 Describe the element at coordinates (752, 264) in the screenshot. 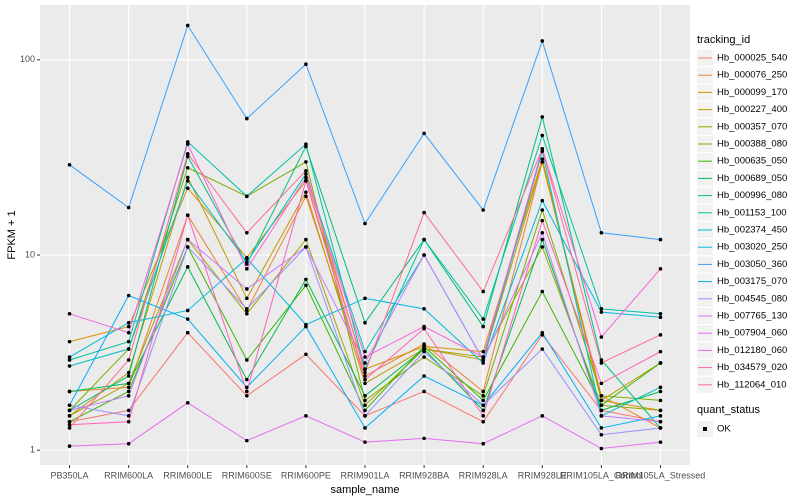

I see `legend-label: Hb_003050_360` at that location.